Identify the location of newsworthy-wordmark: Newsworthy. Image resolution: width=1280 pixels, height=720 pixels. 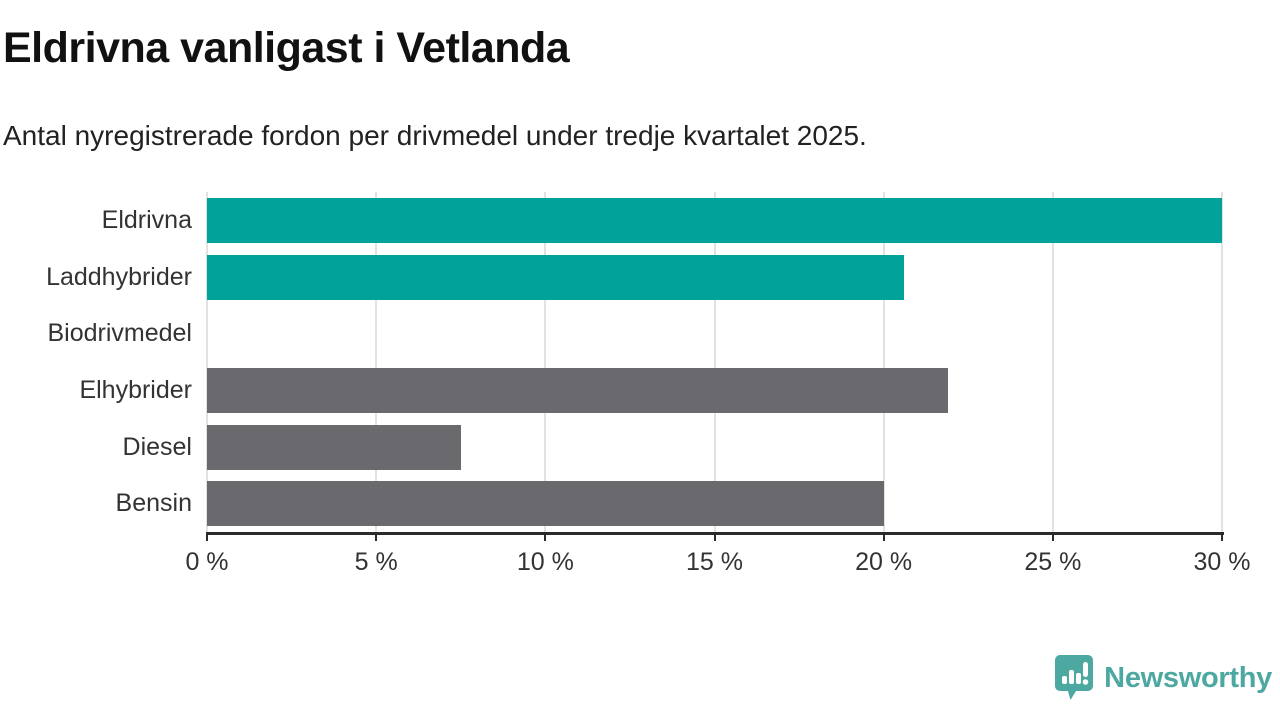
(1188, 677).